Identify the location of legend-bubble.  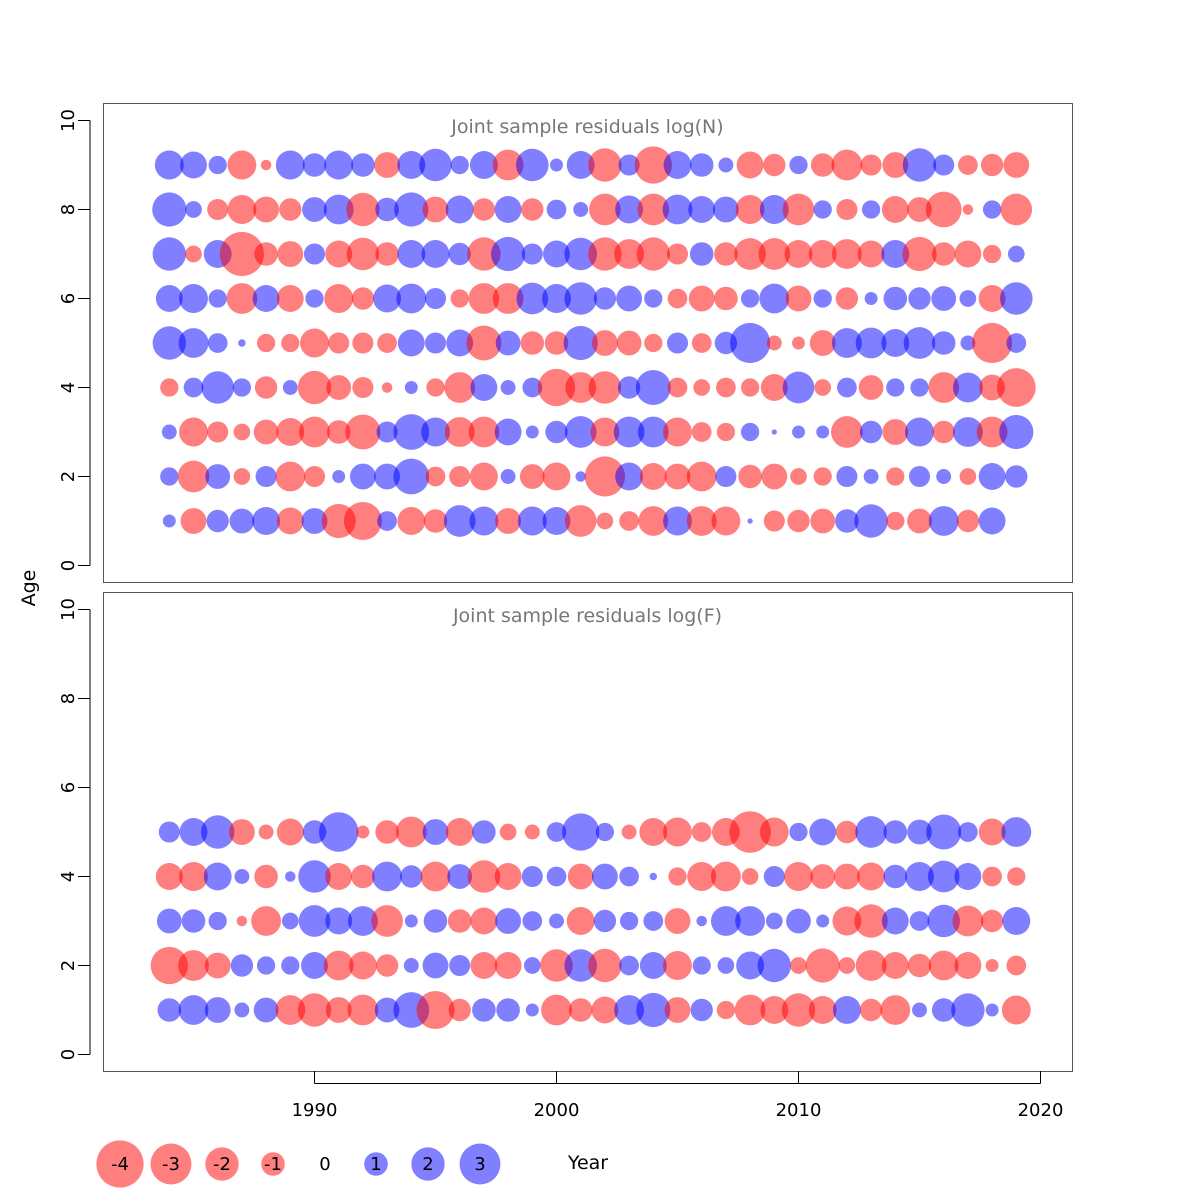
(428, 1164).